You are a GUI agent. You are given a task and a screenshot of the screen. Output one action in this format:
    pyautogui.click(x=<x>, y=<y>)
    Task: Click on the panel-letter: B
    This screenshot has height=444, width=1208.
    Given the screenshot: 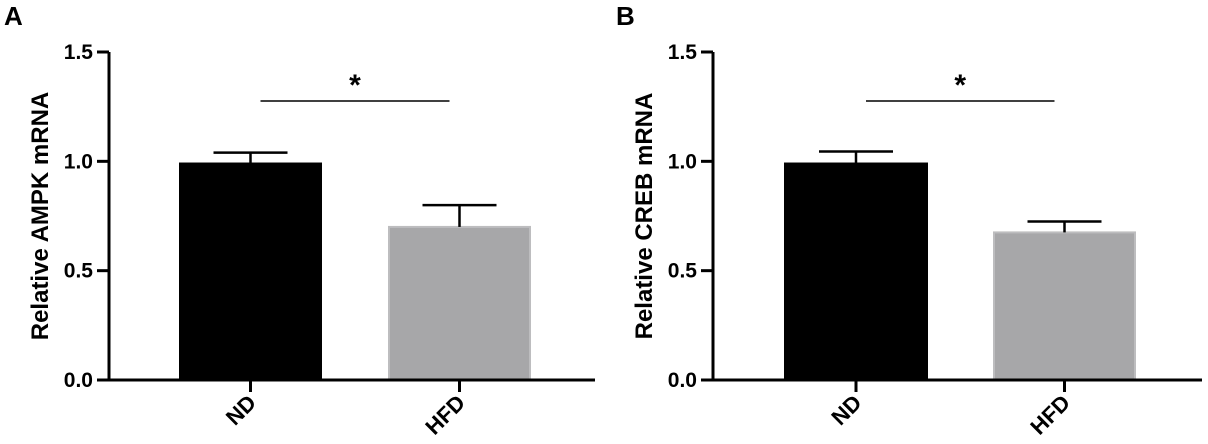 What is the action you would take?
    pyautogui.click(x=625, y=16)
    